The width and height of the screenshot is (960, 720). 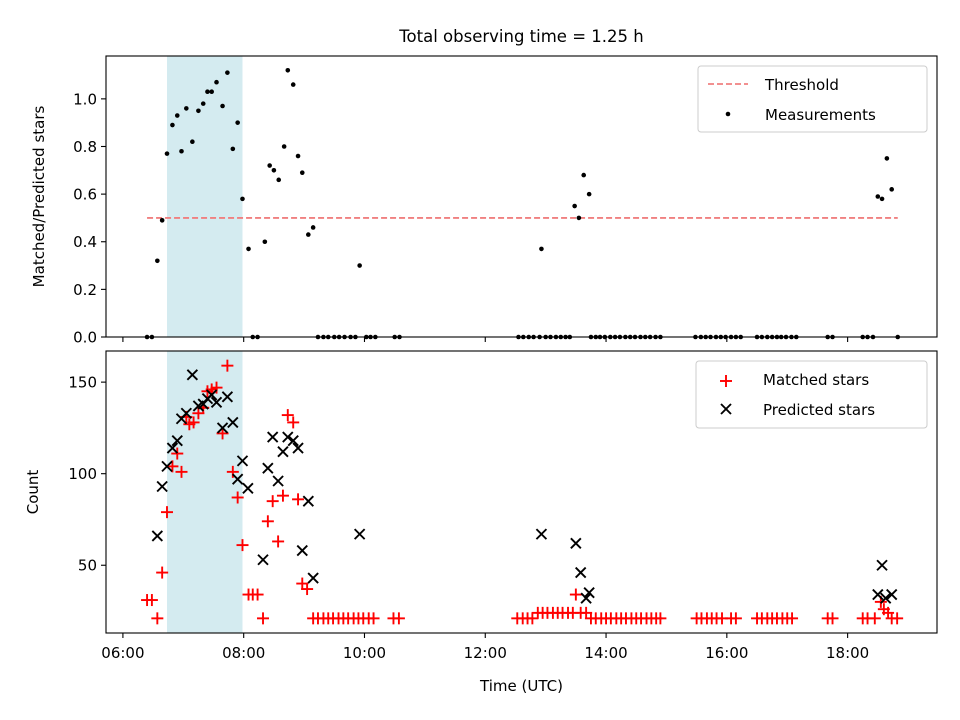 I want to click on top-y-tick-label: 0.6, so click(x=85, y=195).